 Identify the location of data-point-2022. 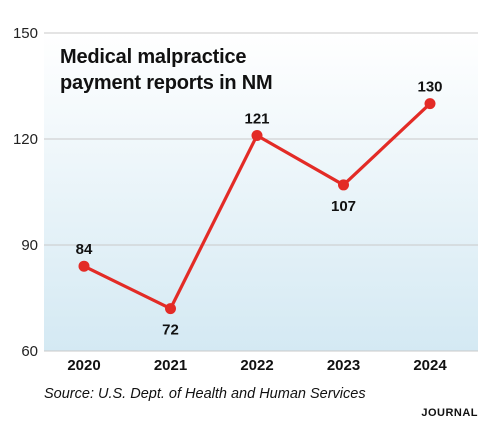
(257, 135).